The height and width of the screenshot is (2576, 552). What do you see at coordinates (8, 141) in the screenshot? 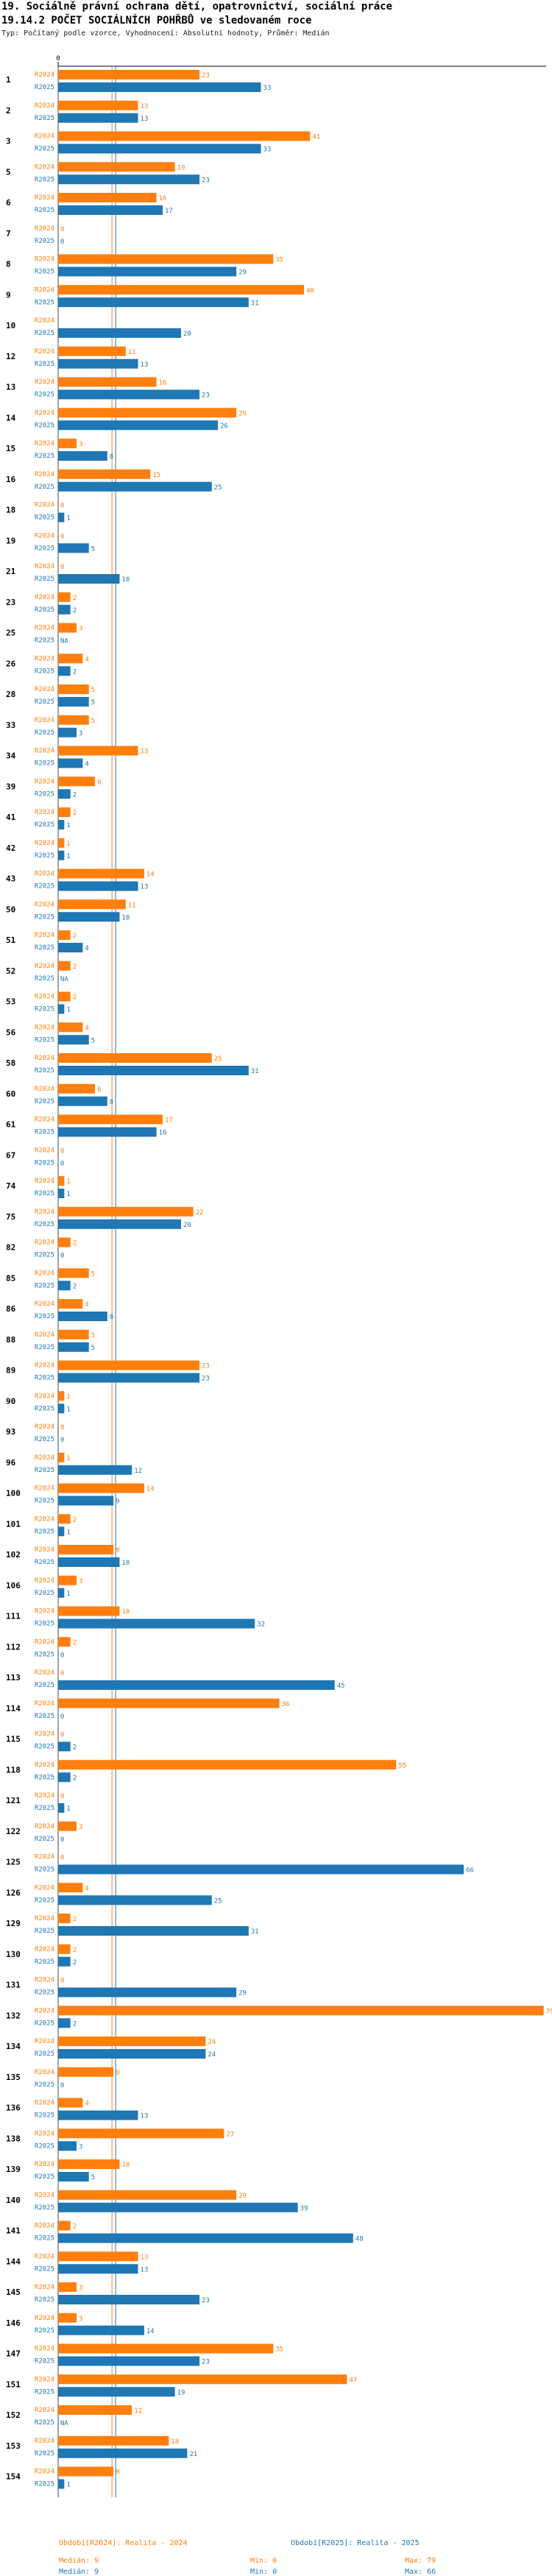
I see `row-label: 3` at bounding box center [8, 141].